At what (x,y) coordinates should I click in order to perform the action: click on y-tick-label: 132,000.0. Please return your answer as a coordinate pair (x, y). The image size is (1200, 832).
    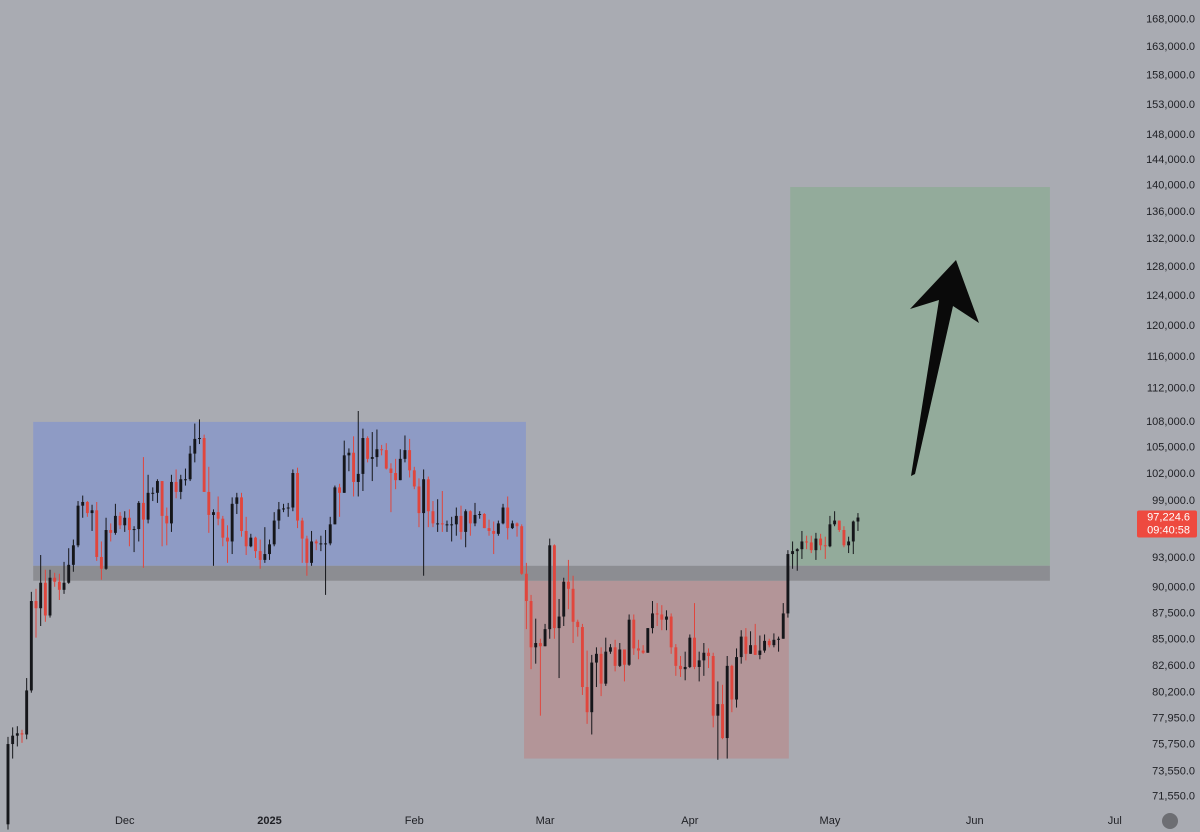
    Looking at the image, I should click on (1170, 239).